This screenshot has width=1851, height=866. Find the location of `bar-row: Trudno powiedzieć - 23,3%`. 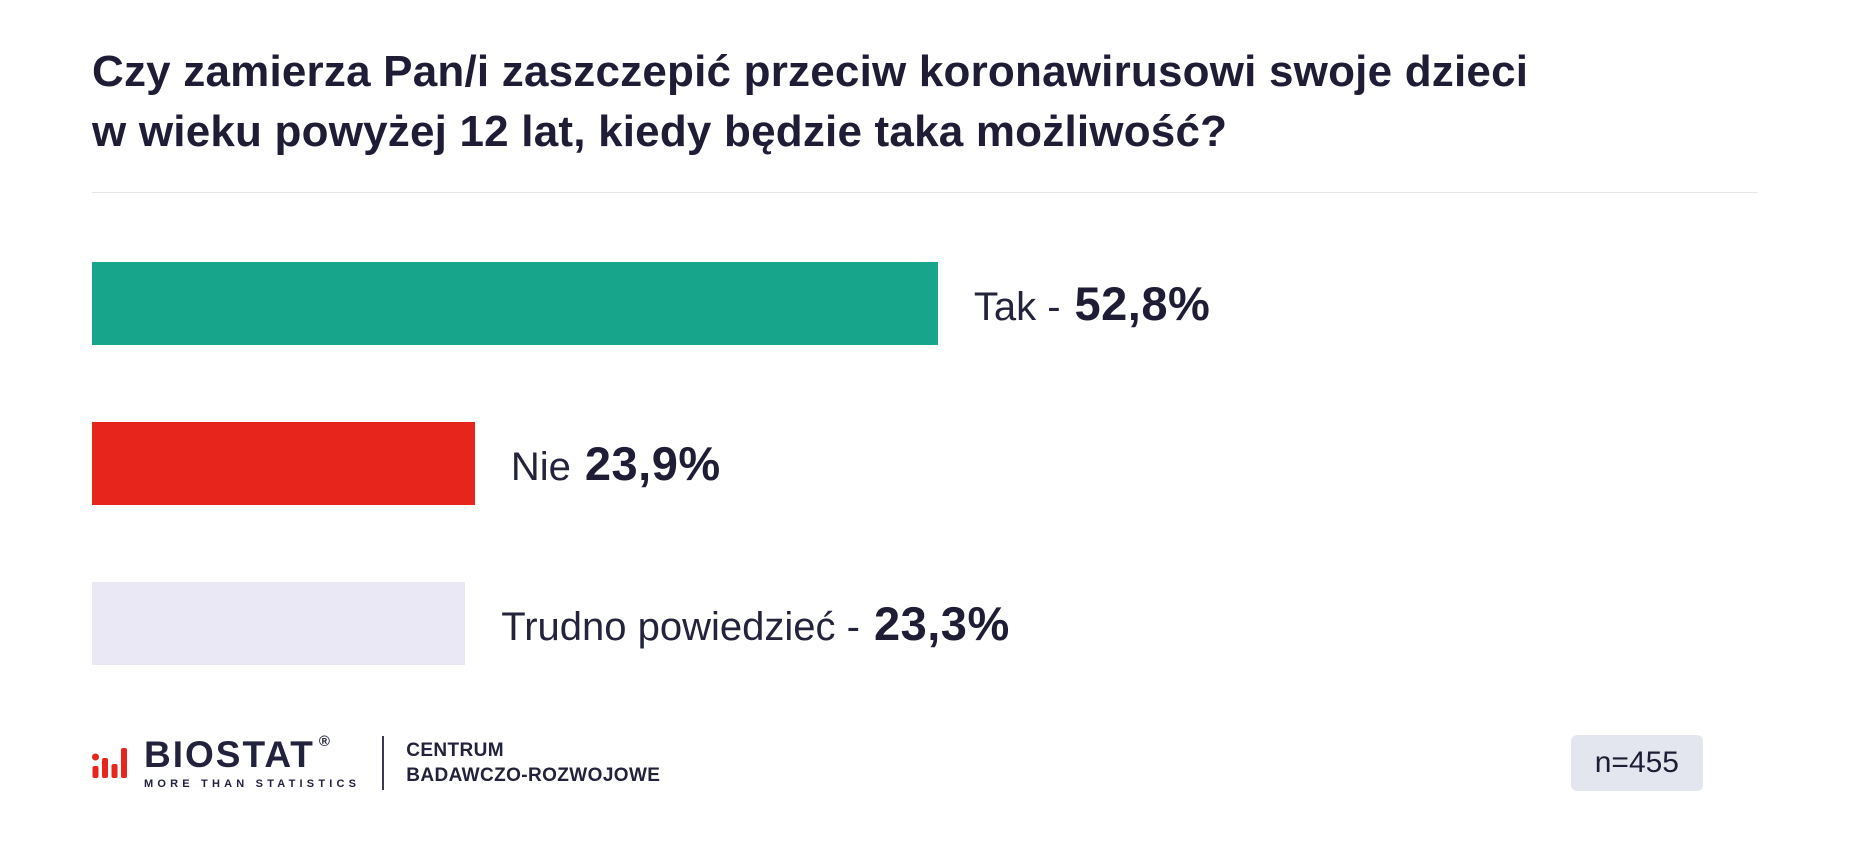

bar-row: Trudno powiedzieć - 23,3% is located at coordinates (651, 623).